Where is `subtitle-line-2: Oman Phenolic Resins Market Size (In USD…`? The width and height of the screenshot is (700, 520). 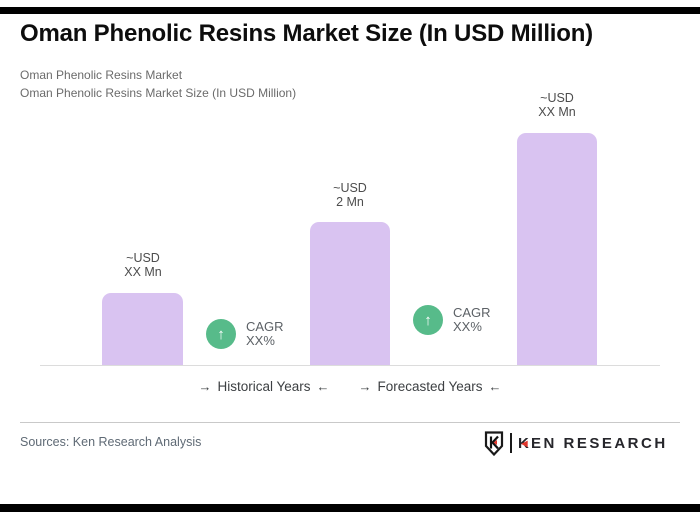
subtitle-line-2: Oman Phenolic Resins Market Size (In USD… is located at coordinates (158, 93).